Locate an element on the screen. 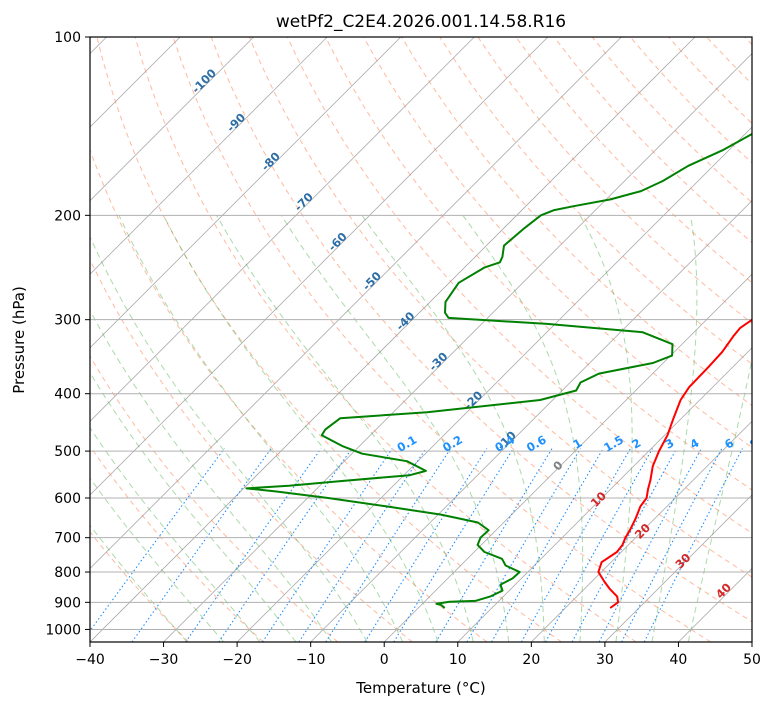  x-tick-label: −10 is located at coordinates (311, 660).